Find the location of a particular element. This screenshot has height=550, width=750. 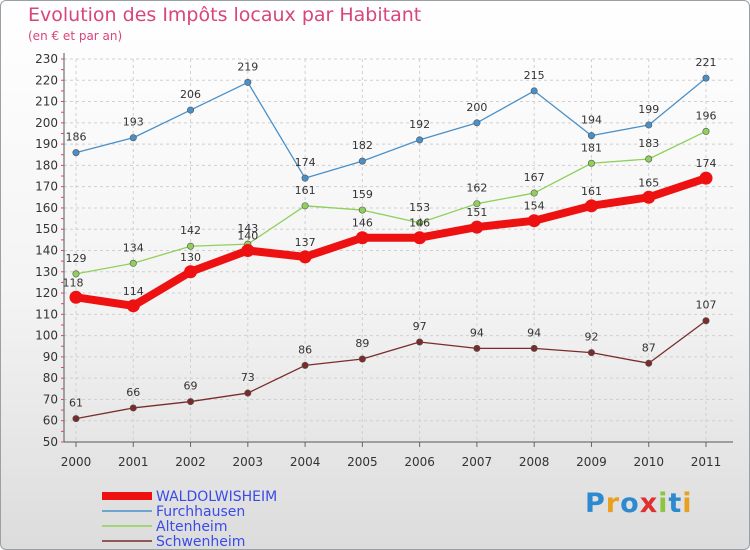

y-tick-label: 120 is located at coordinates (46, 293).